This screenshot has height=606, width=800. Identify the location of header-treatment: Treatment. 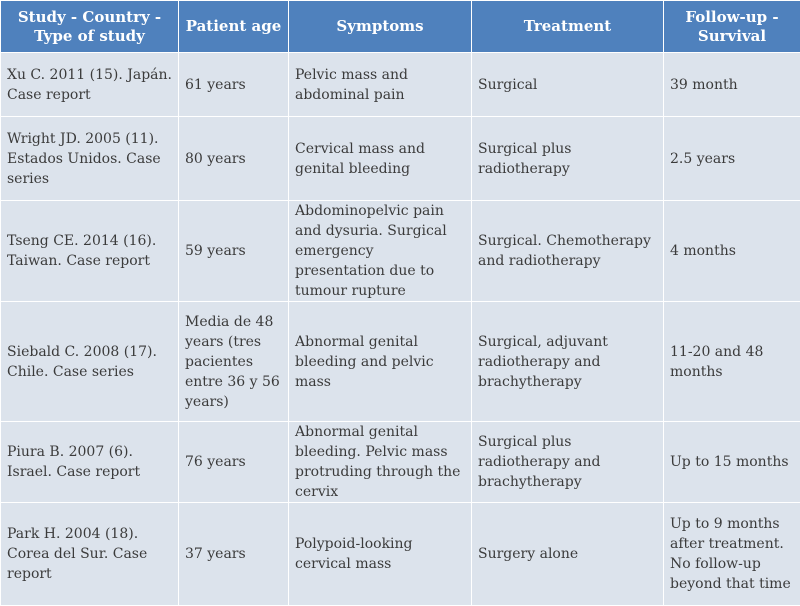
(568, 27).